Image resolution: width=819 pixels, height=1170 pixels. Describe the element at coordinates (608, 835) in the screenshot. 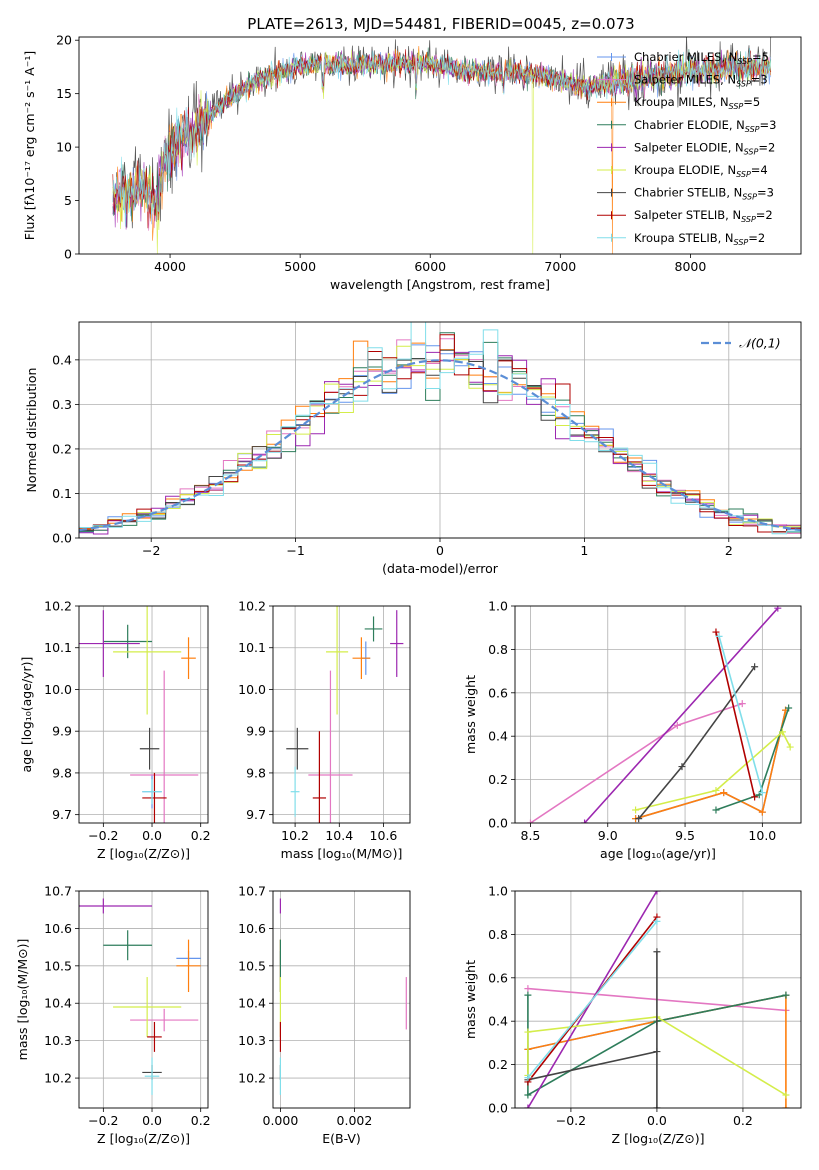

I see `x-tick-label: 9.0` at that location.